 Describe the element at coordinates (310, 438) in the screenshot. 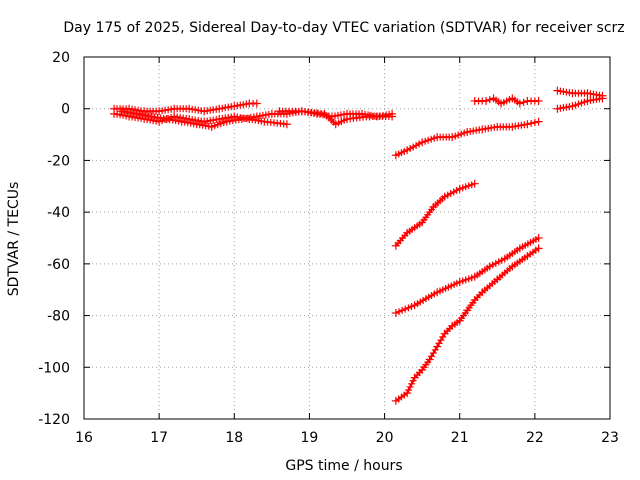

I see `x-tick-label: 19` at that location.